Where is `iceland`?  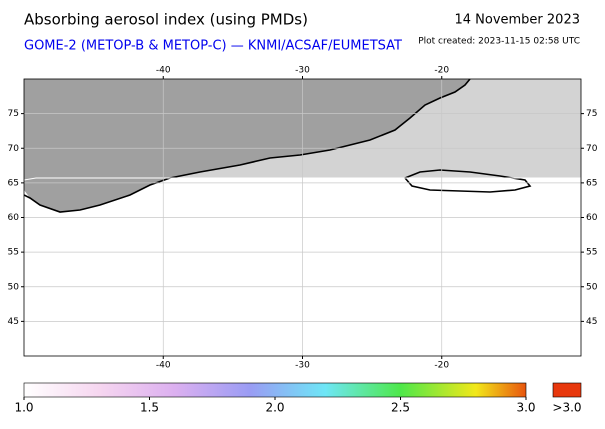
iceland is located at coordinates (467, 181).